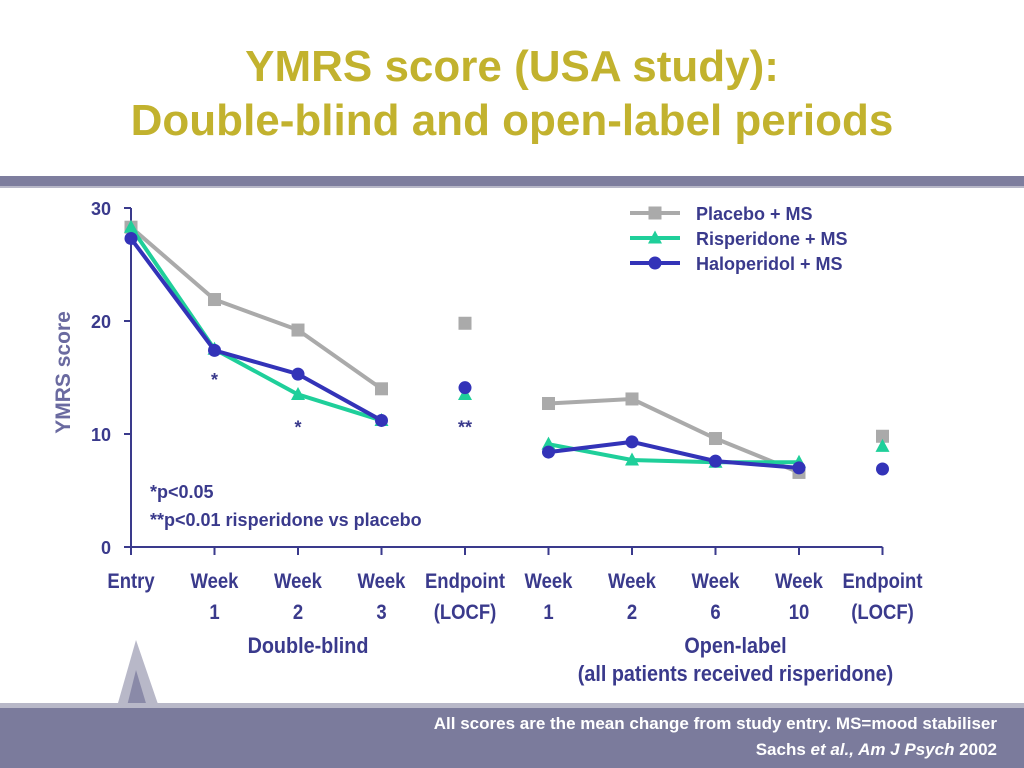 This screenshot has width=1024, height=768. Describe the element at coordinates (735, 674) in the screenshot. I see `group-label: (all patients received risperidone)` at that location.